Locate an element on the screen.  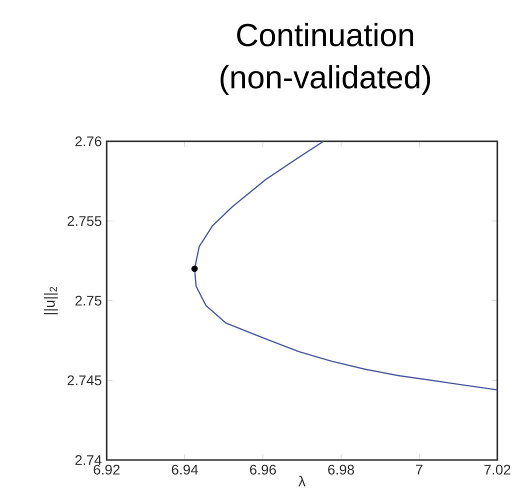
y-tick-label: 2.76 is located at coordinates (88, 141).